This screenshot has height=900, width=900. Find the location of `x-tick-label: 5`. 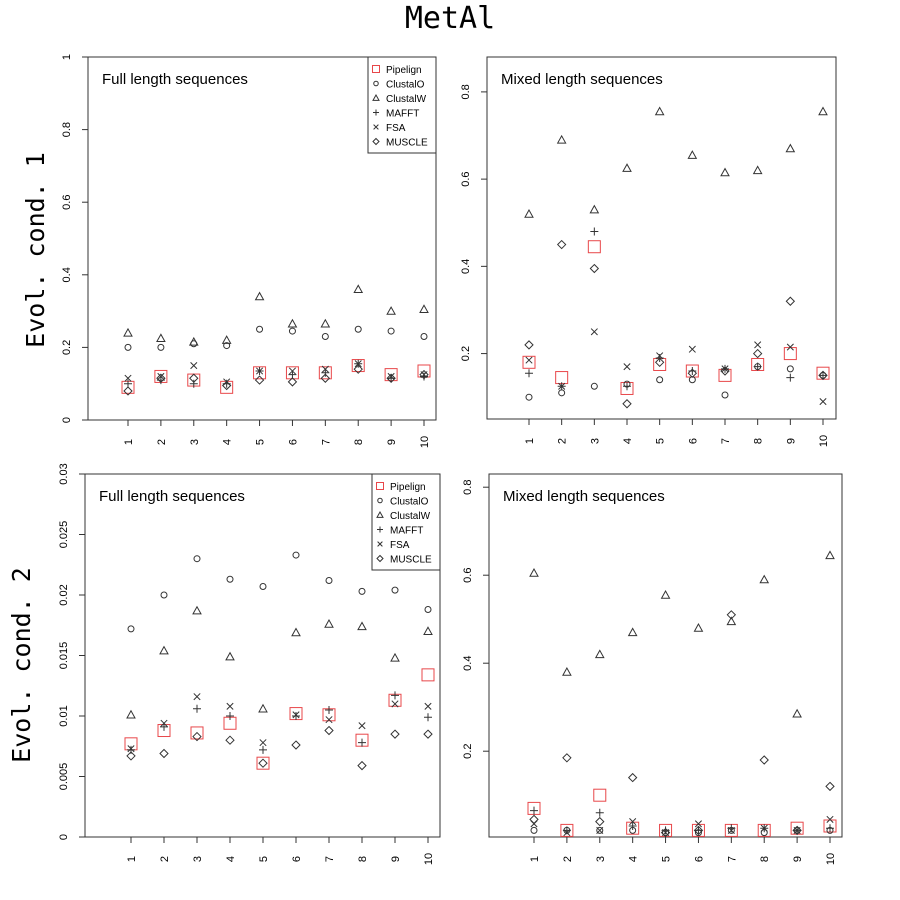

x-tick-label: 5 is located at coordinates (264, 859).